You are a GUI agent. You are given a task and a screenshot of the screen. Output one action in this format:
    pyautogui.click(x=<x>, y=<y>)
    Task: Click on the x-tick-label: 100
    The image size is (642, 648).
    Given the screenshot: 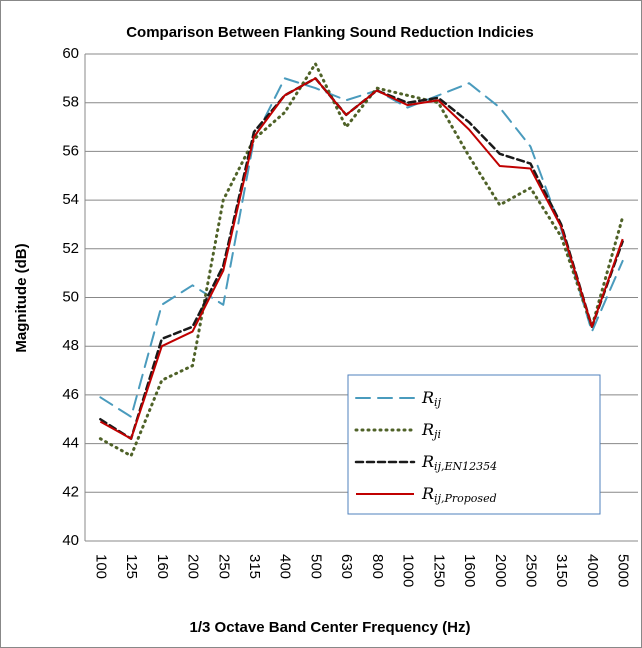 What is the action you would take?
    pyautogui.click(x=100, y=566)
    